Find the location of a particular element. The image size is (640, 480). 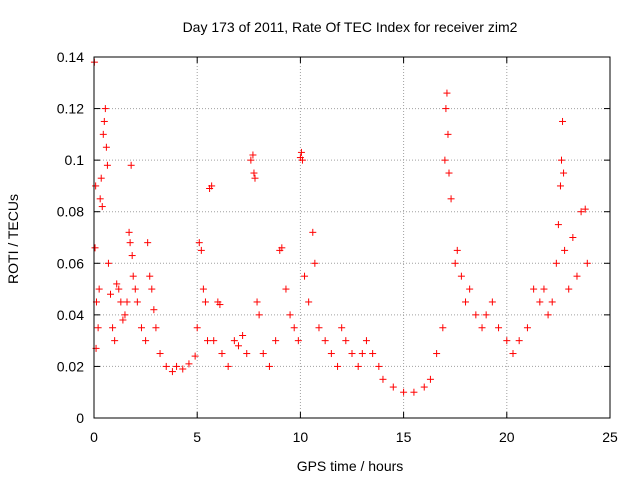

x-tick-label: 15 is located at coordinates (404, 437).